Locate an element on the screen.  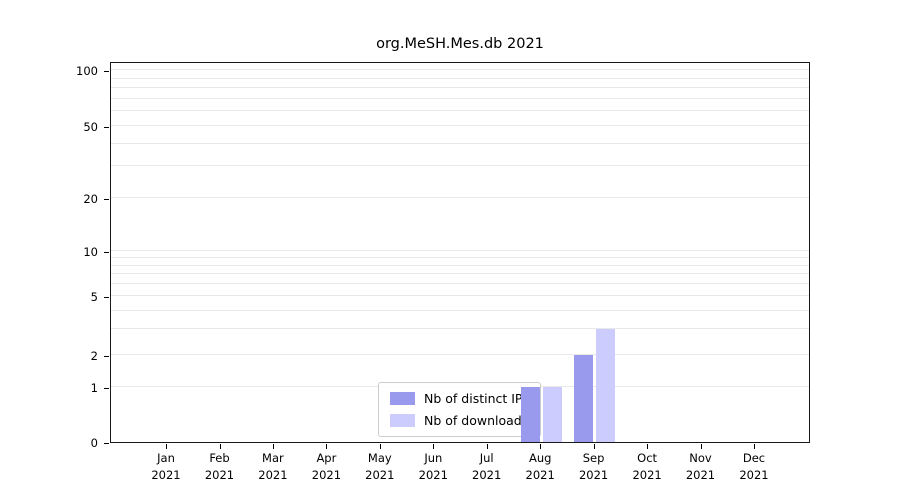
x-tick-label-mar: Mar 2021 is located at coordinates (273, 466).